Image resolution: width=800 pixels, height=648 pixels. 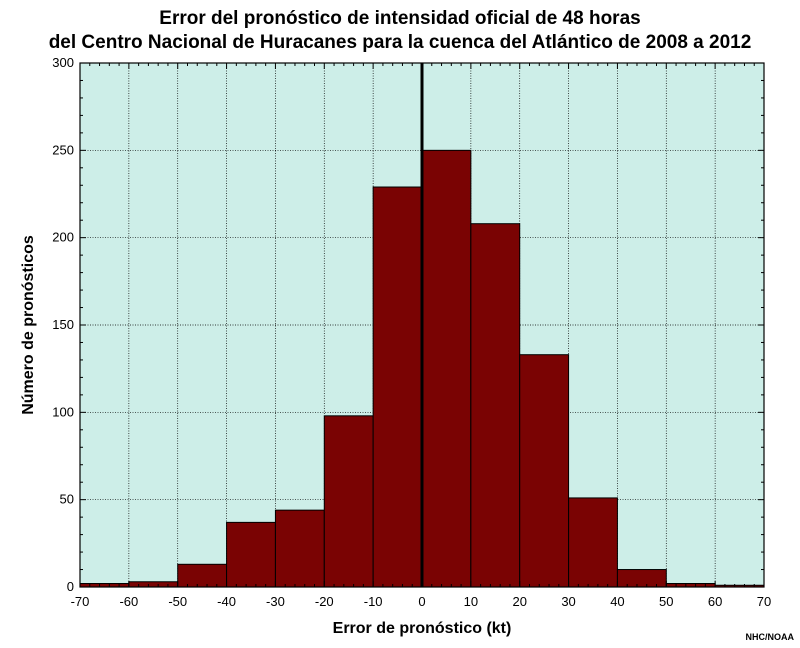 I want to click on x-tick-label: -30, so click(x=275, y=601).